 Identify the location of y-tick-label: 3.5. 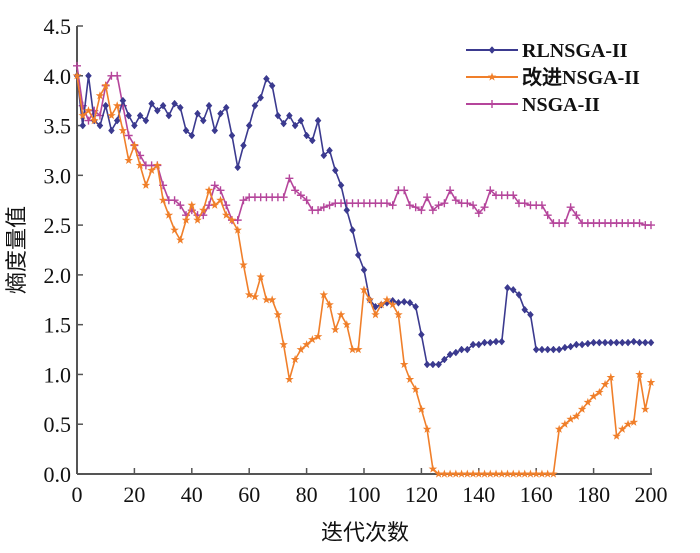
(58, 126).